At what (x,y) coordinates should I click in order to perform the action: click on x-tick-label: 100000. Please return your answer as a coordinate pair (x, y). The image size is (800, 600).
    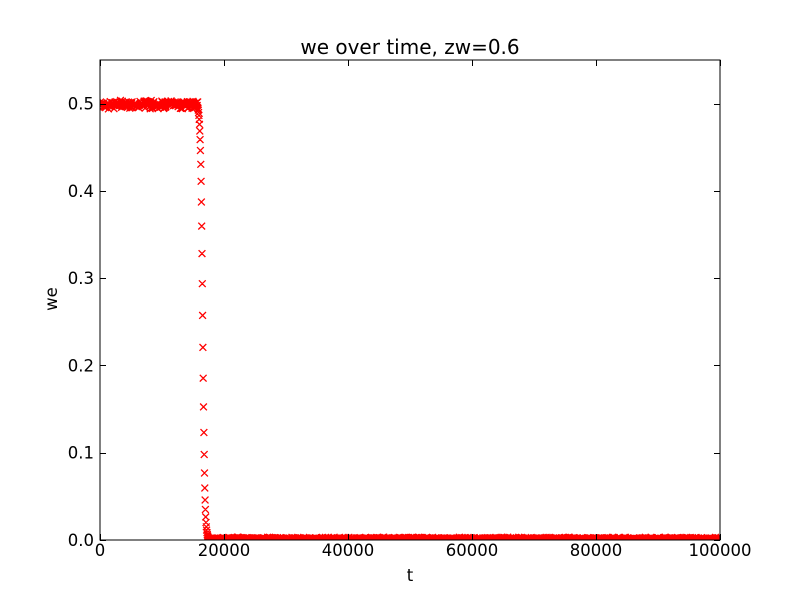
    Looking at the image, I should click on (720, 550).